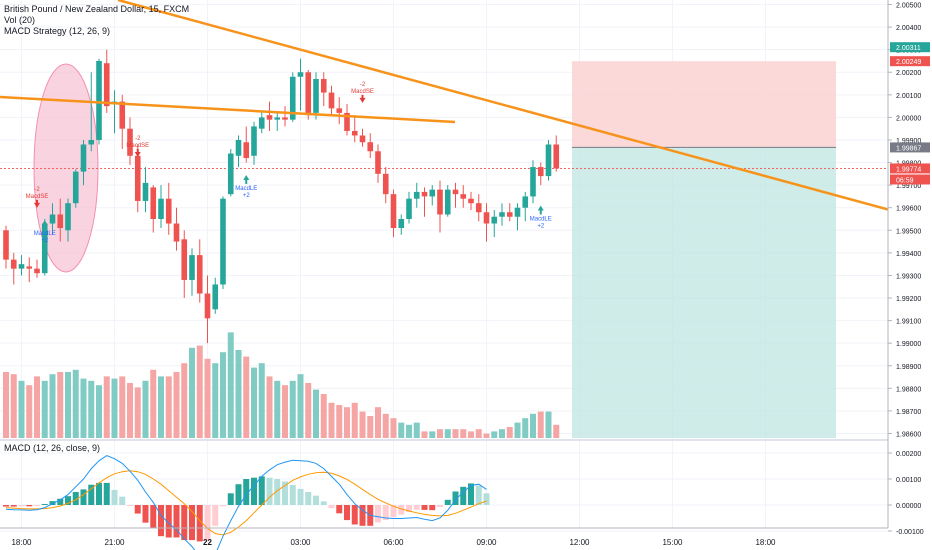 This screenshot has width=932, height=550. Describe the element at coordinates (704, 292) in the screenshot. I see `take-profit-zone` at that location.